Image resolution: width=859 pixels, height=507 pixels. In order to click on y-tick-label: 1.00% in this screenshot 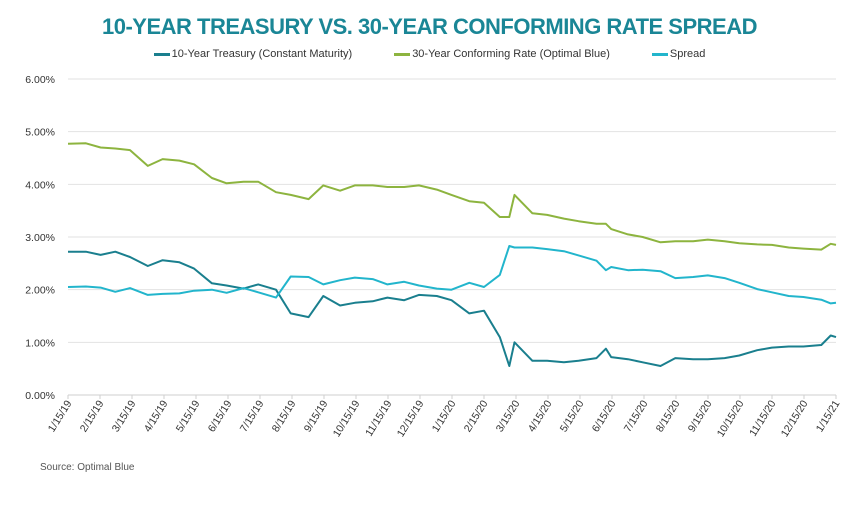, I will do `click(40, 343)`.